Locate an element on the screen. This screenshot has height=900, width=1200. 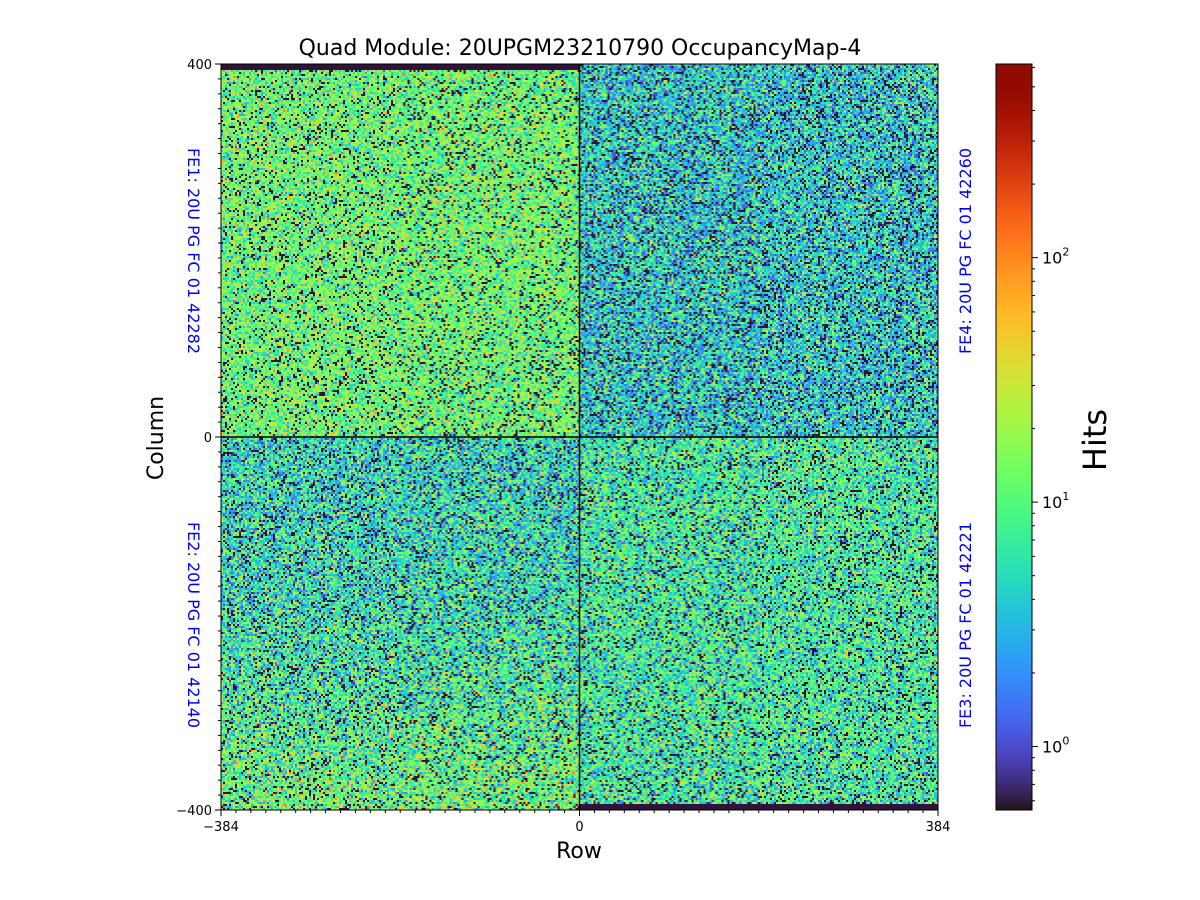
x-axis-label: Row is located at coordinates (579, 851).